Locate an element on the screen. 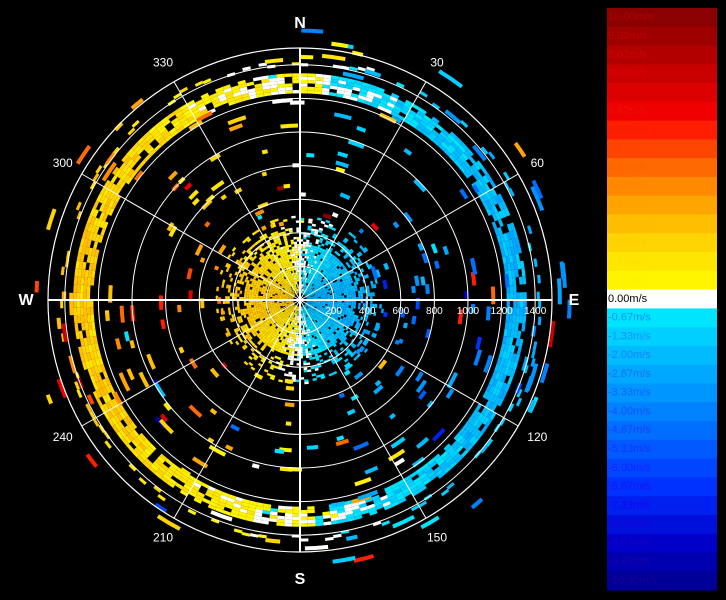 This screenshot has height=600, width=726. azimuth-spoke is located at coordinates (237, 191).